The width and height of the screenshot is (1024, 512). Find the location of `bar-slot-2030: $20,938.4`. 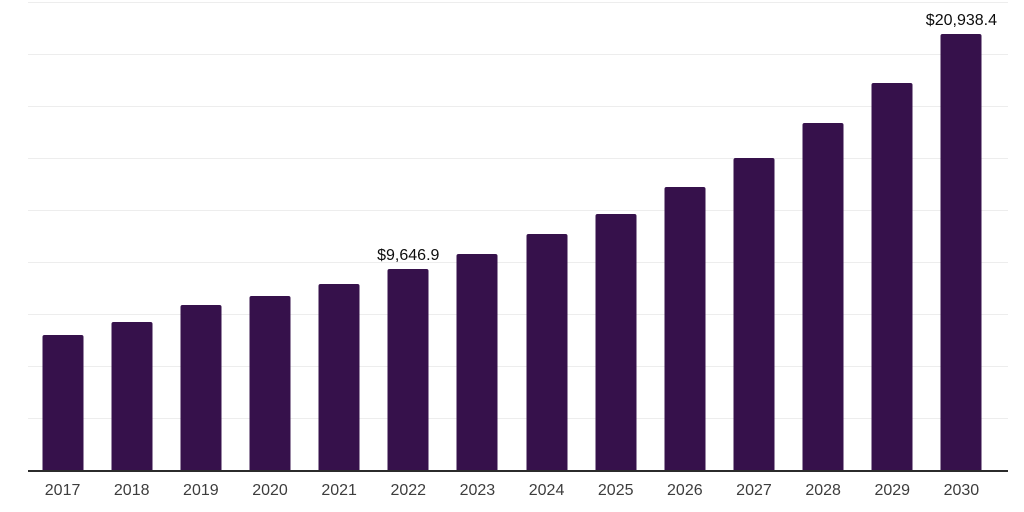

bar-slot-2030: $20,938.4 is located at coordinates (961, 236).